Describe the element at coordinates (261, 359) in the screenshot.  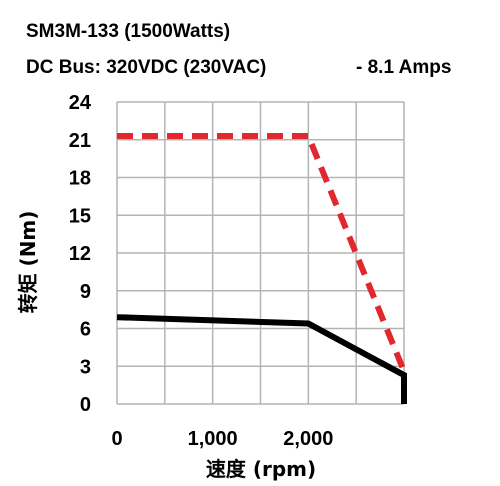
I see `series-line-continuous-torque` at that location.